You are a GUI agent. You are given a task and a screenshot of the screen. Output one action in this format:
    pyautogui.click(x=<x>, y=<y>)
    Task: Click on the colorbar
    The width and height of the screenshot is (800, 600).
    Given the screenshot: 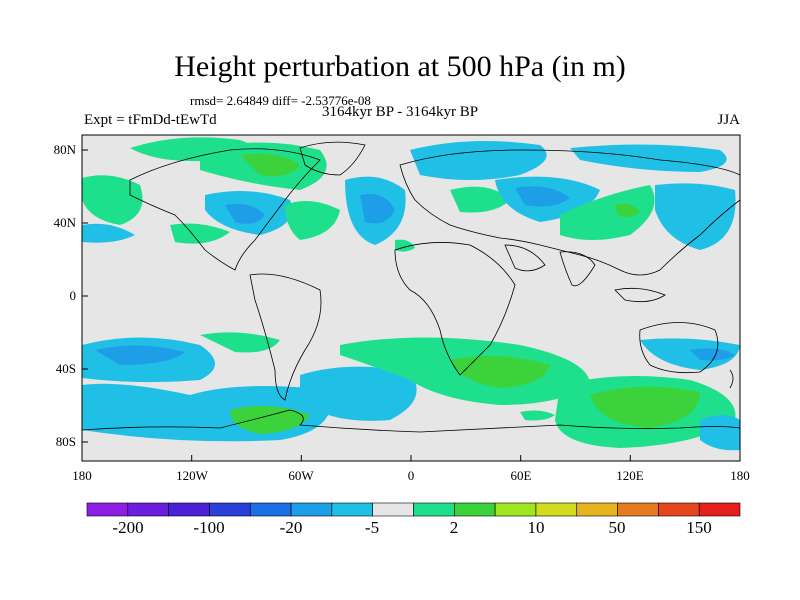 What is the action you would take?
    pyautogui.click(x=413, y=509)
    